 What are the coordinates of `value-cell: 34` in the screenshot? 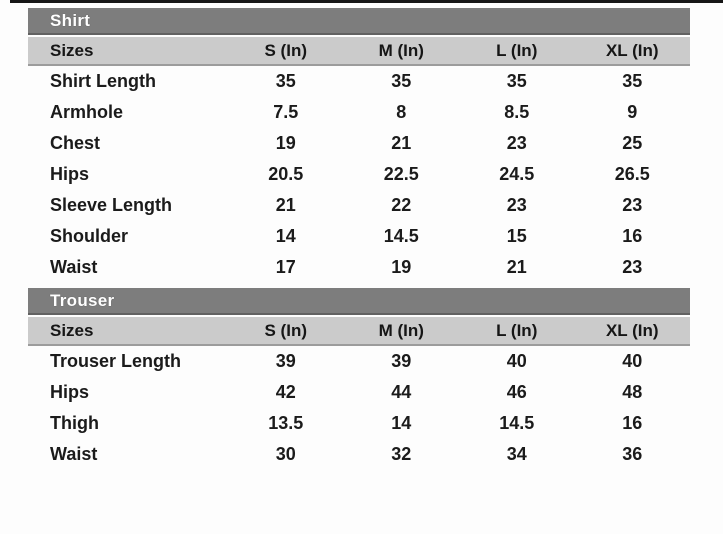 It's located at (516, 454).